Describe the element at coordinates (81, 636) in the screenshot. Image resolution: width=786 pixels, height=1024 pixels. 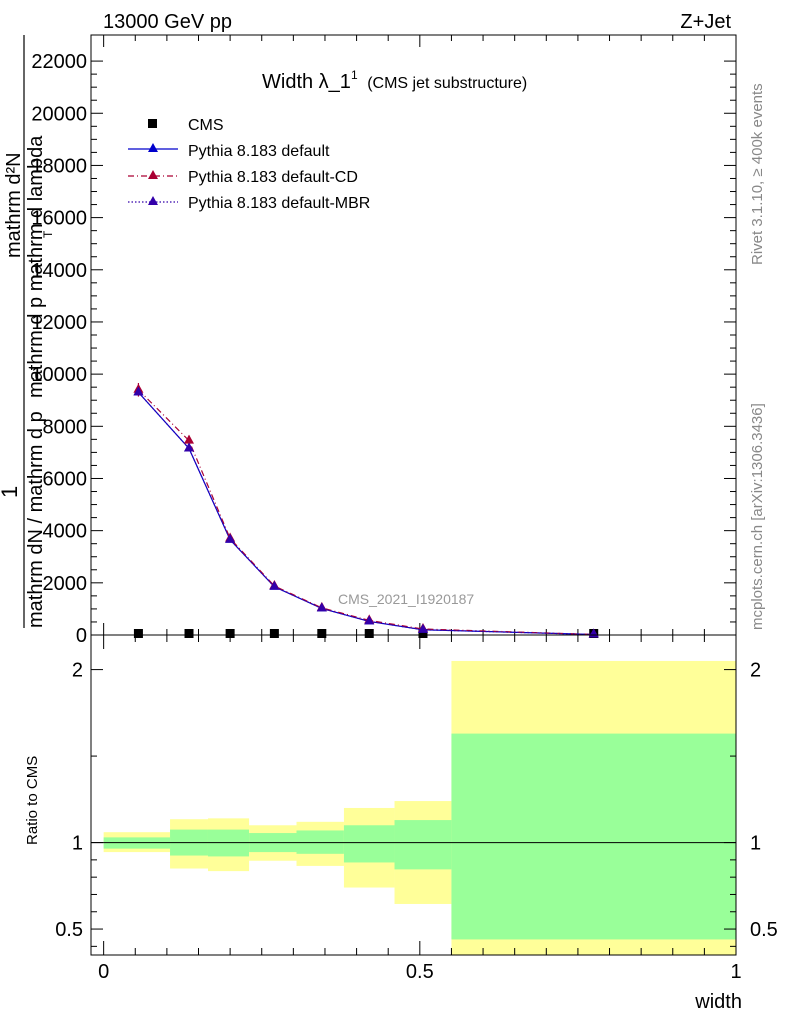
I see `main-y-tick-label: 0` at that location.